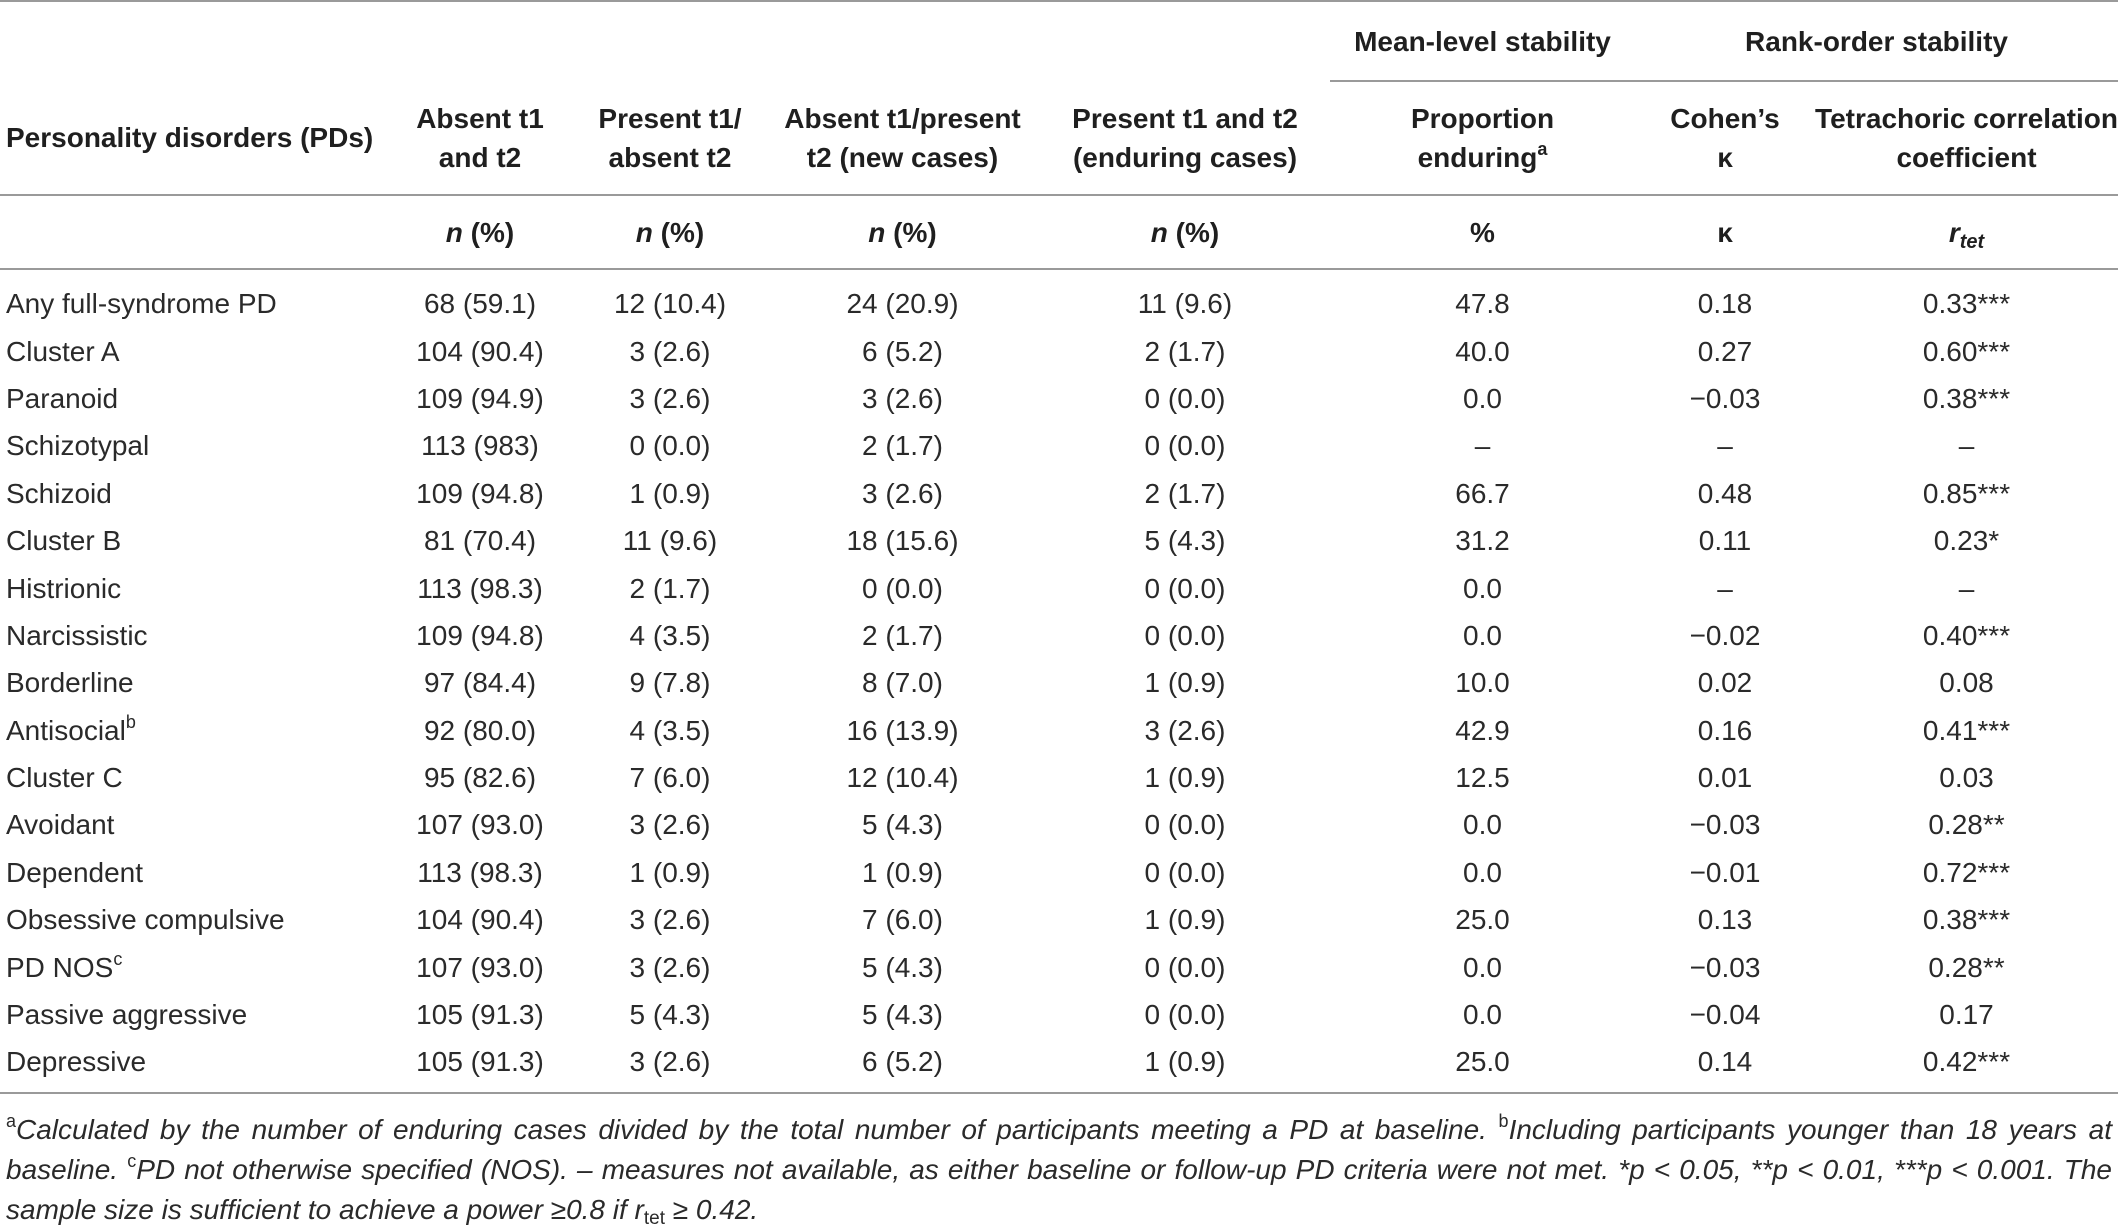 Image resolution: width=2118 pixels, height=1230 pixels. I want to click on row-pd-name: Antisocialb, so click(71, 728).